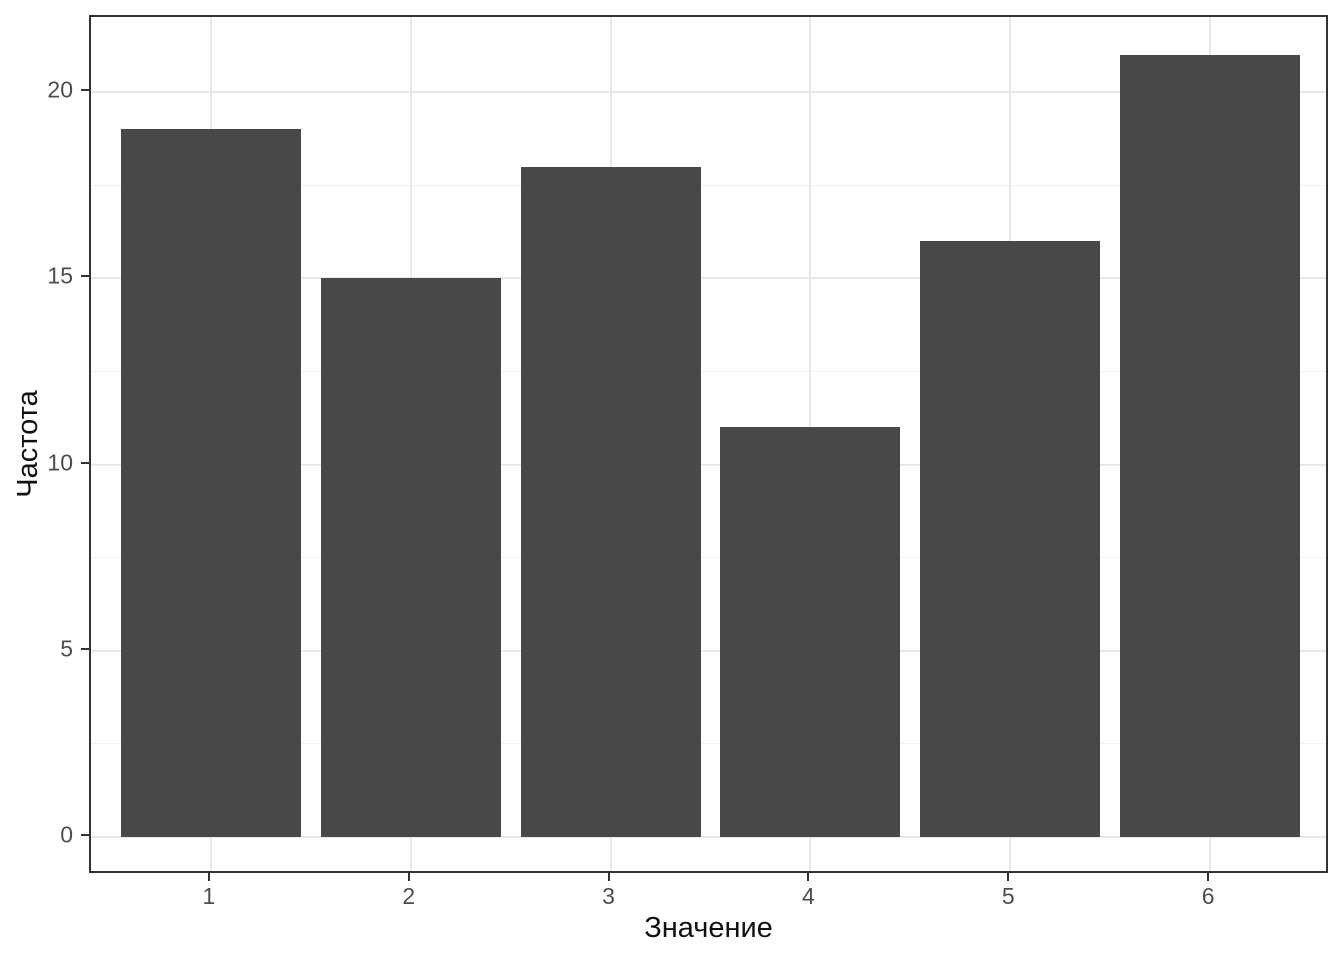  Describe the element at coordinates (608, 896) in the screenshot. I see `x-tick-label: 3` at that location.